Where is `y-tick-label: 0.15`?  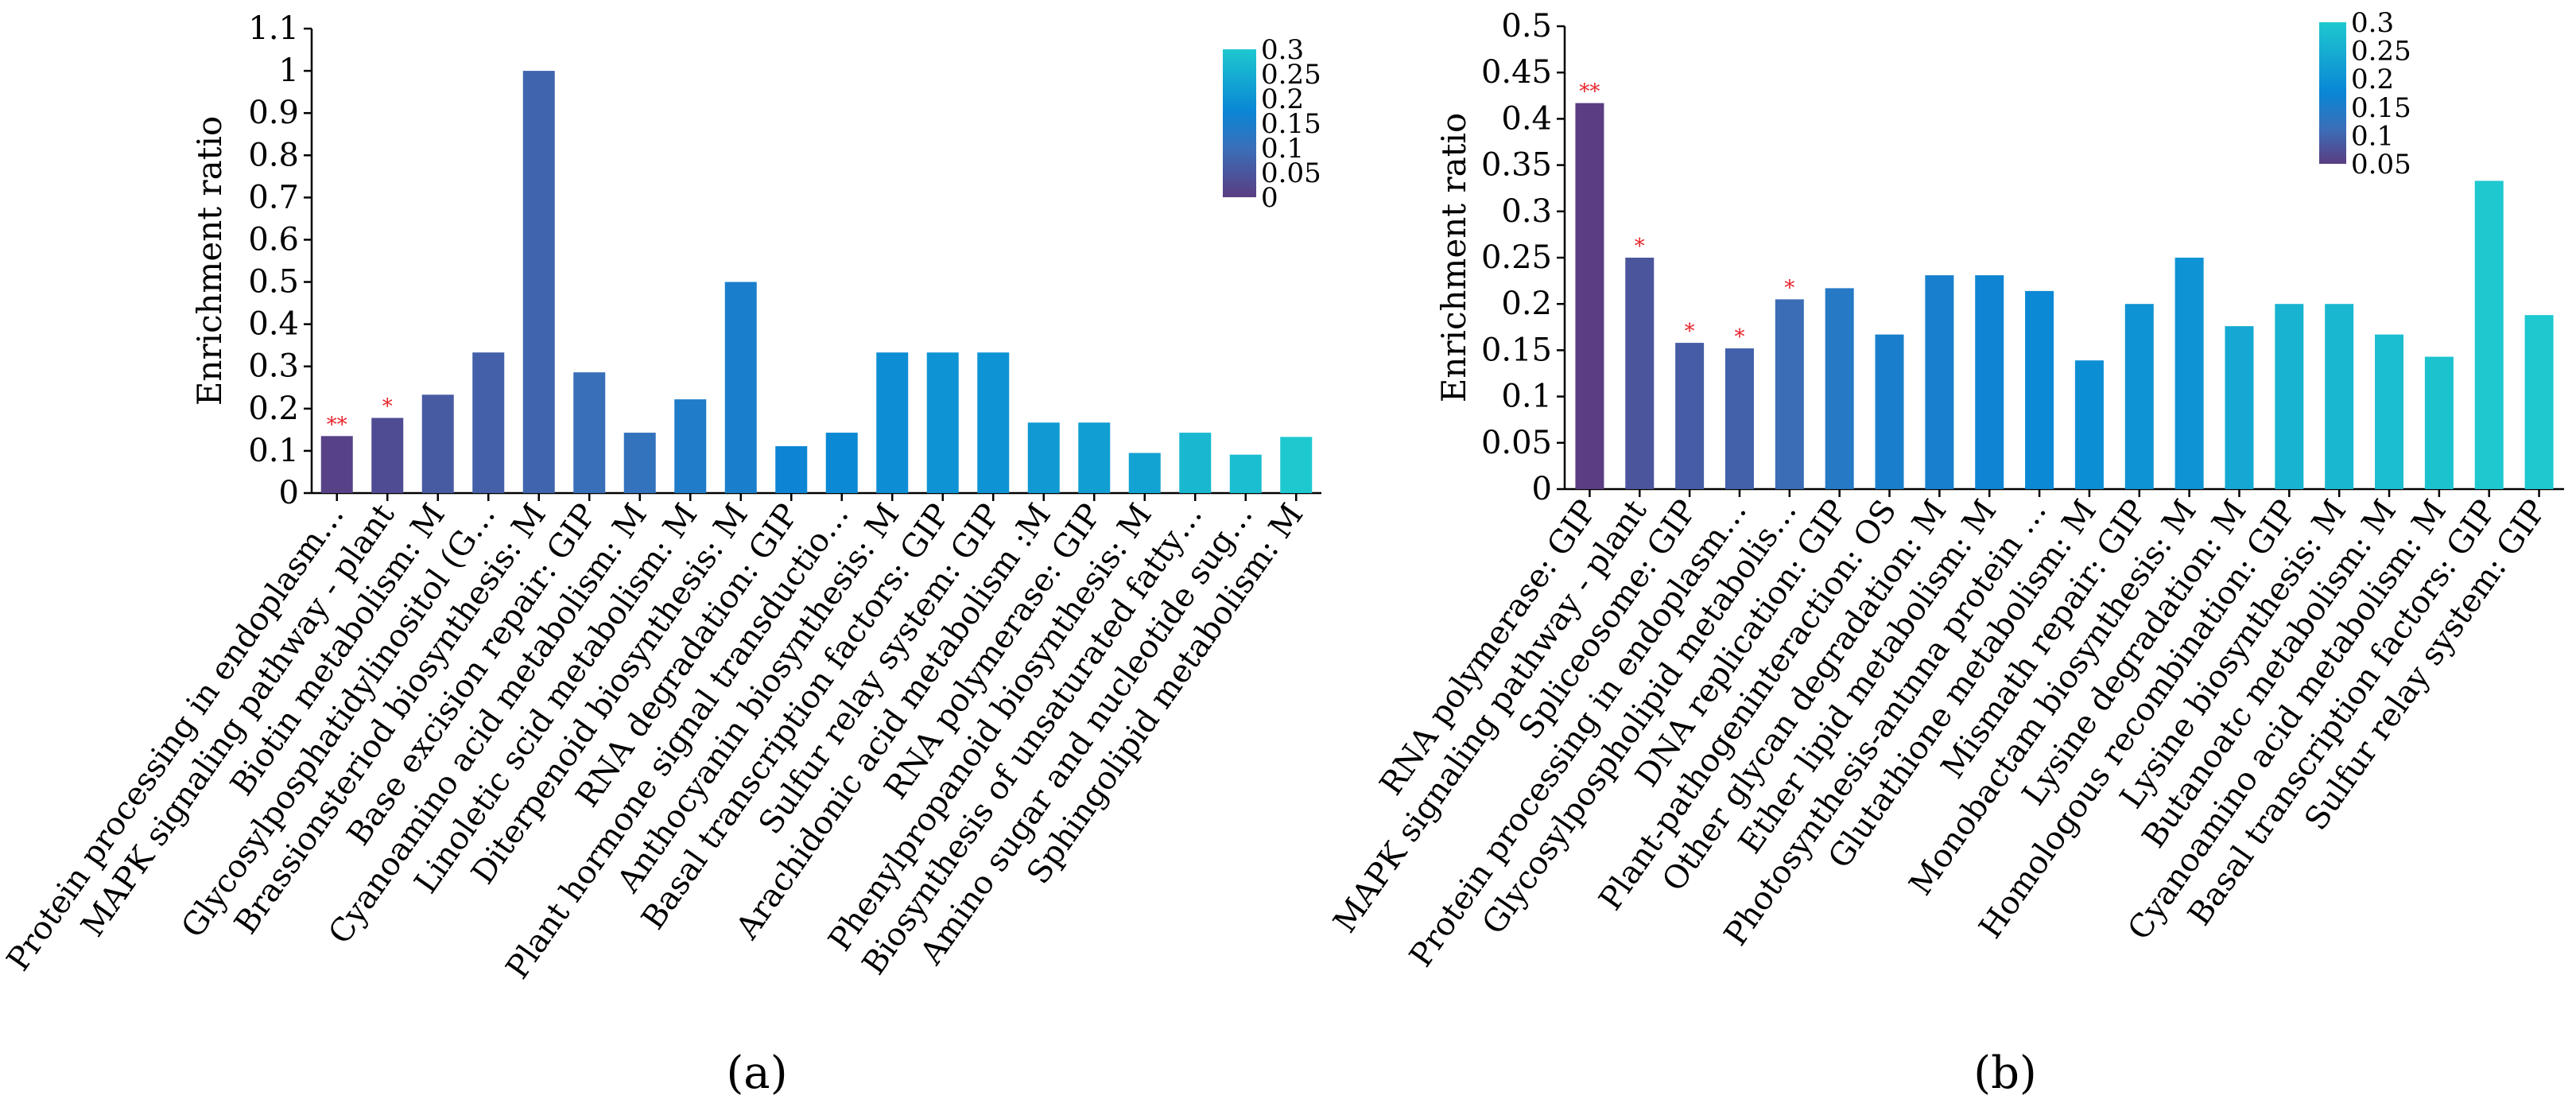
y-tick-label: 0.15 is located at coordinates (1517, 350).